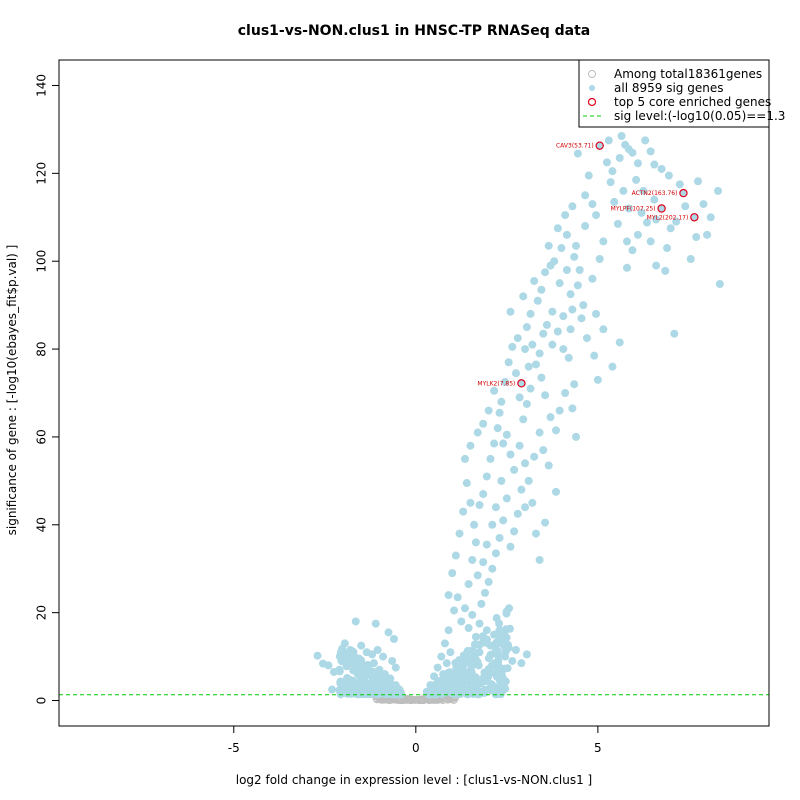  Describe the element at coordinates (42, 173) in the screenshot. I see `y-tick-label: 120` at that location.